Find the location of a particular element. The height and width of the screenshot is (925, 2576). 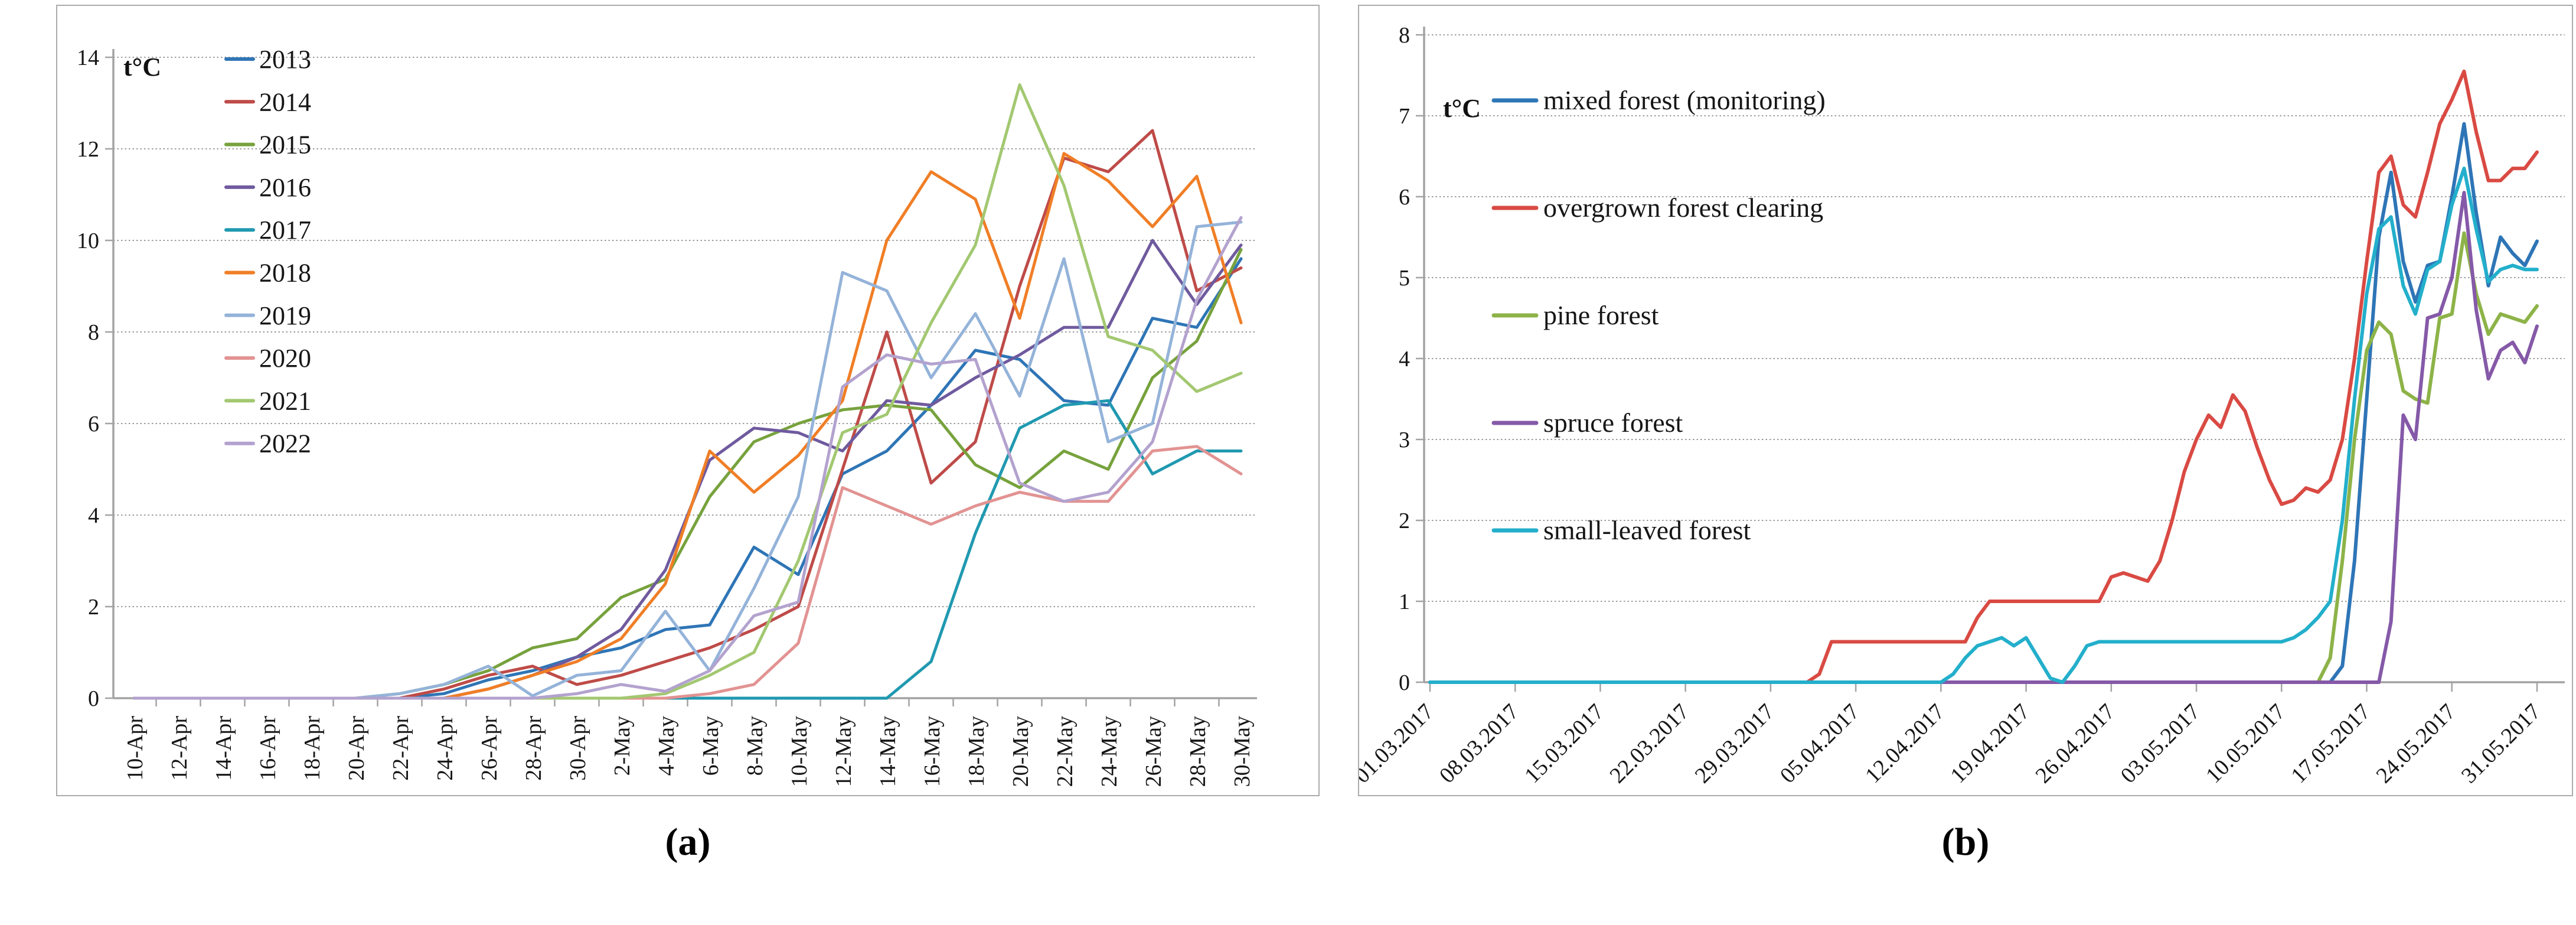

y-tick-labels-b: 0 1 2 3 4 5 6 7 8 is located at coordinates (1404, 359).